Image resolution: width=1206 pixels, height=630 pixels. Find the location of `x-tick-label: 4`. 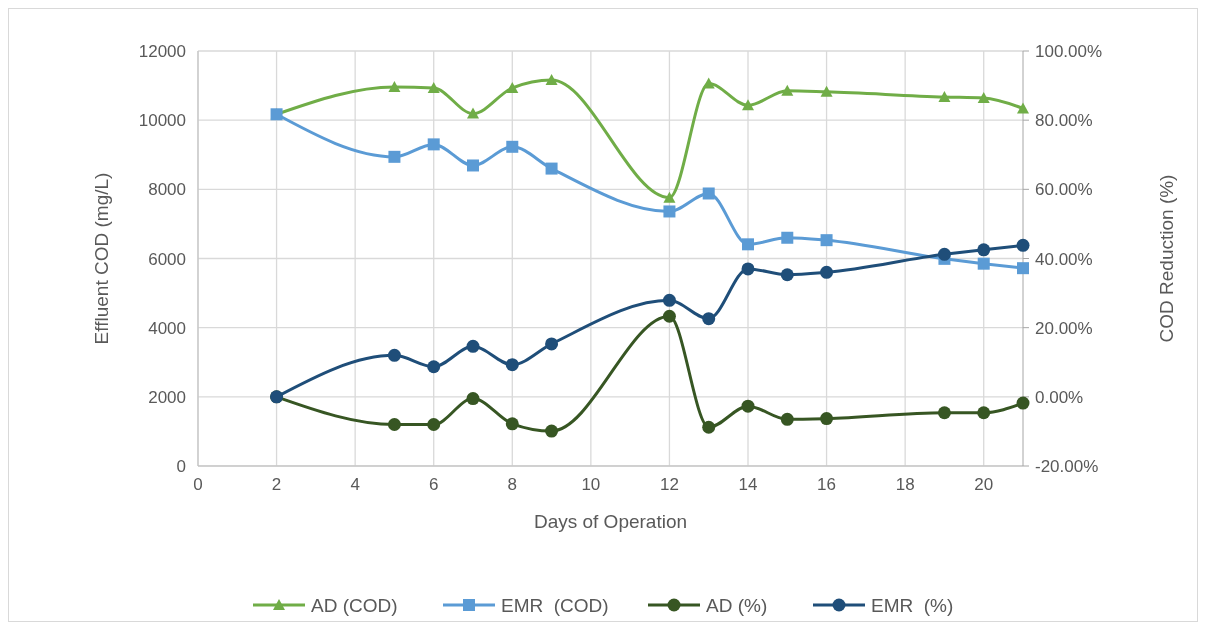

x-tick-label: 4 is located at coordinates (355, 484).